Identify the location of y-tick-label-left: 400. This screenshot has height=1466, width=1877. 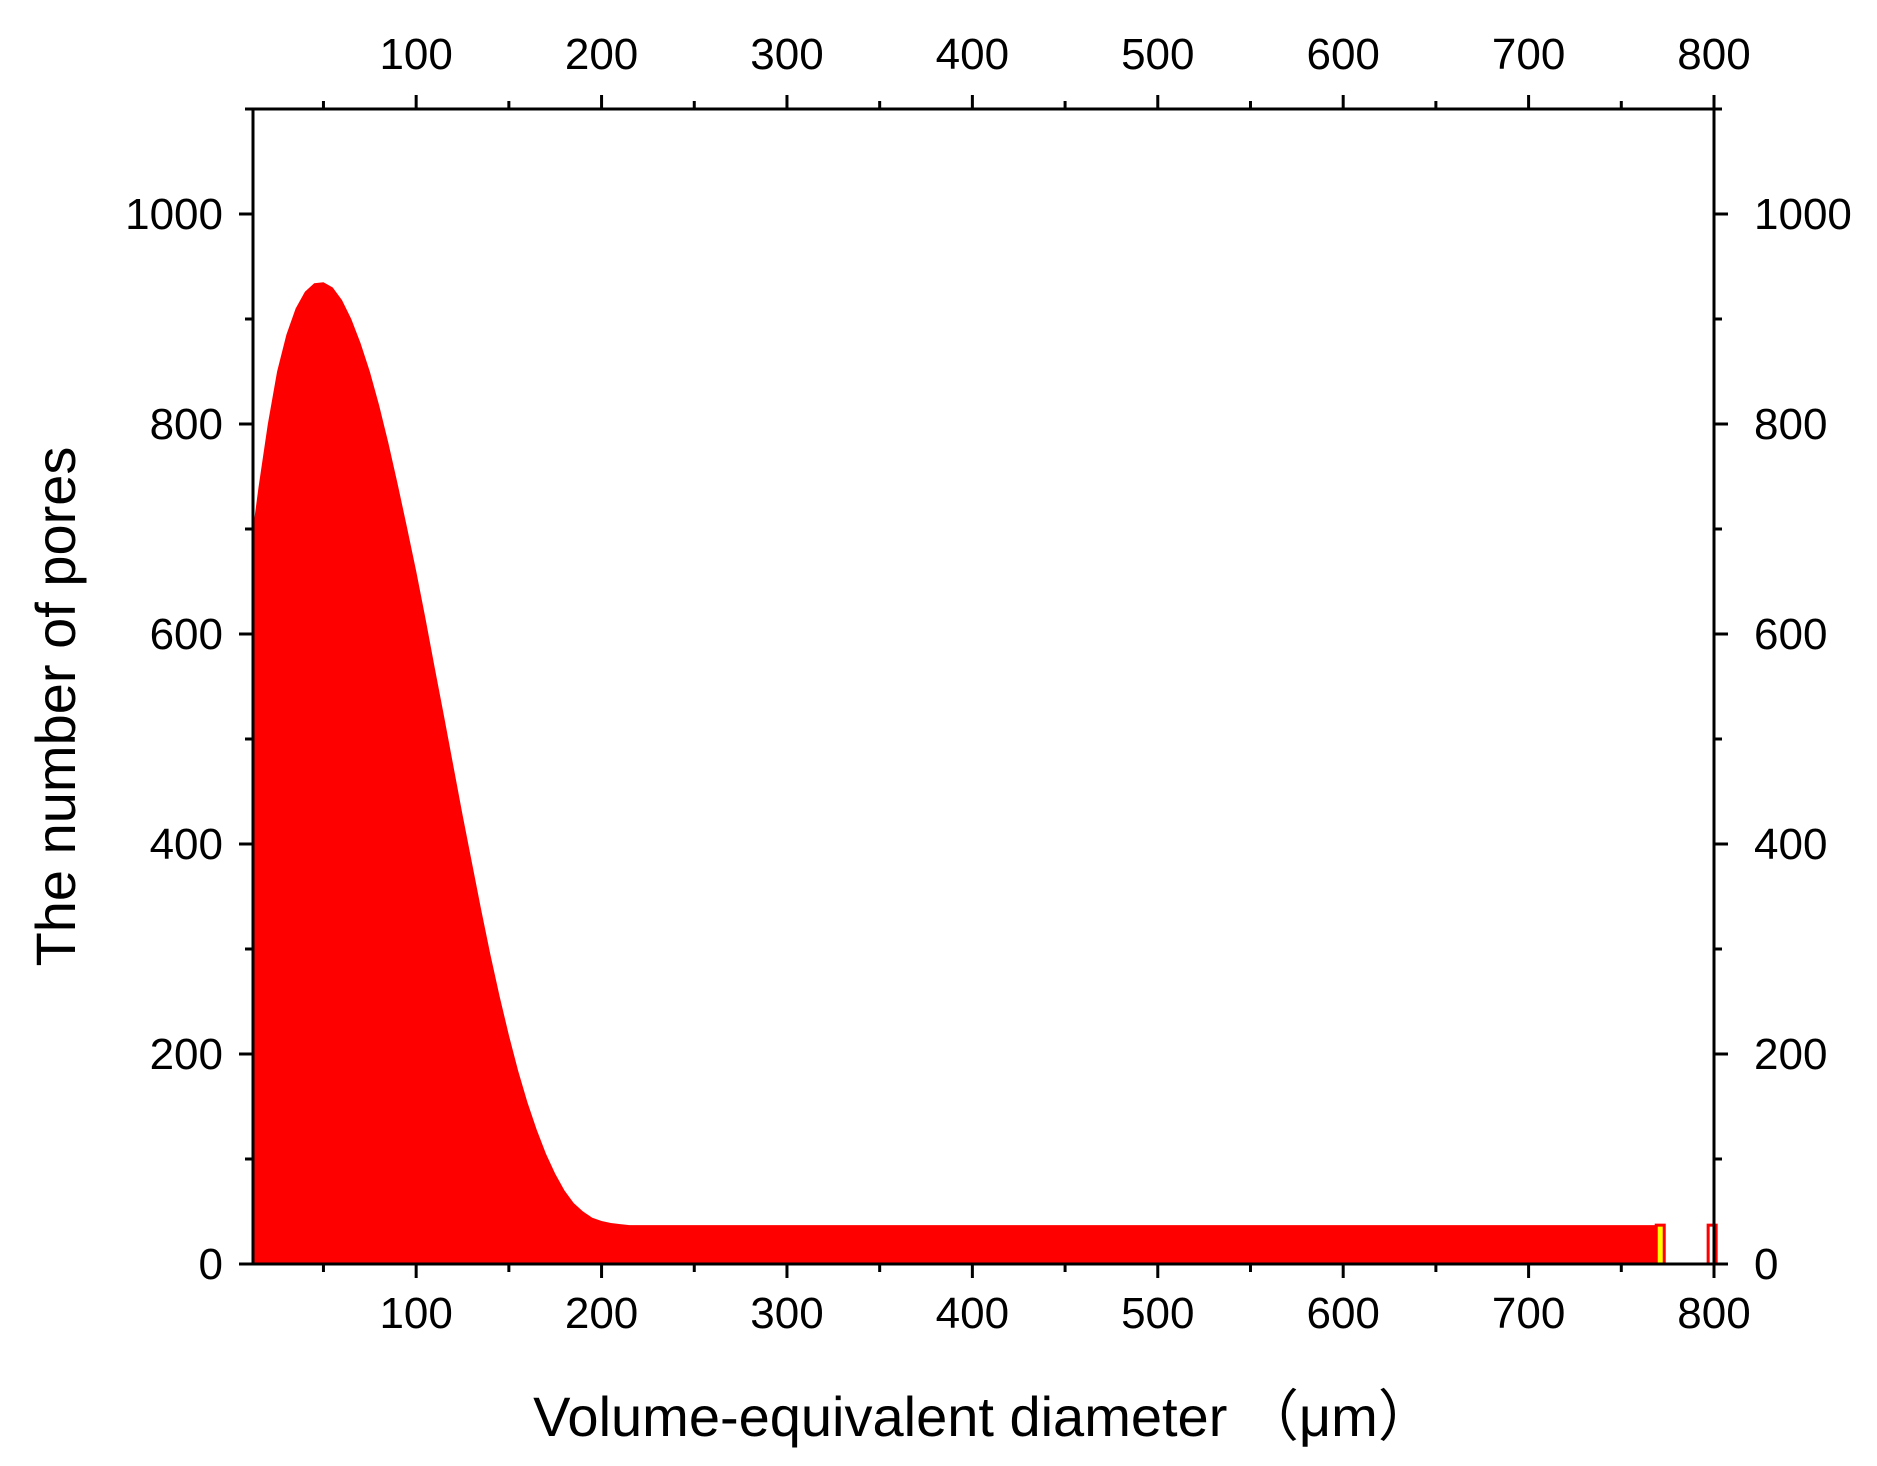
(186, 844).